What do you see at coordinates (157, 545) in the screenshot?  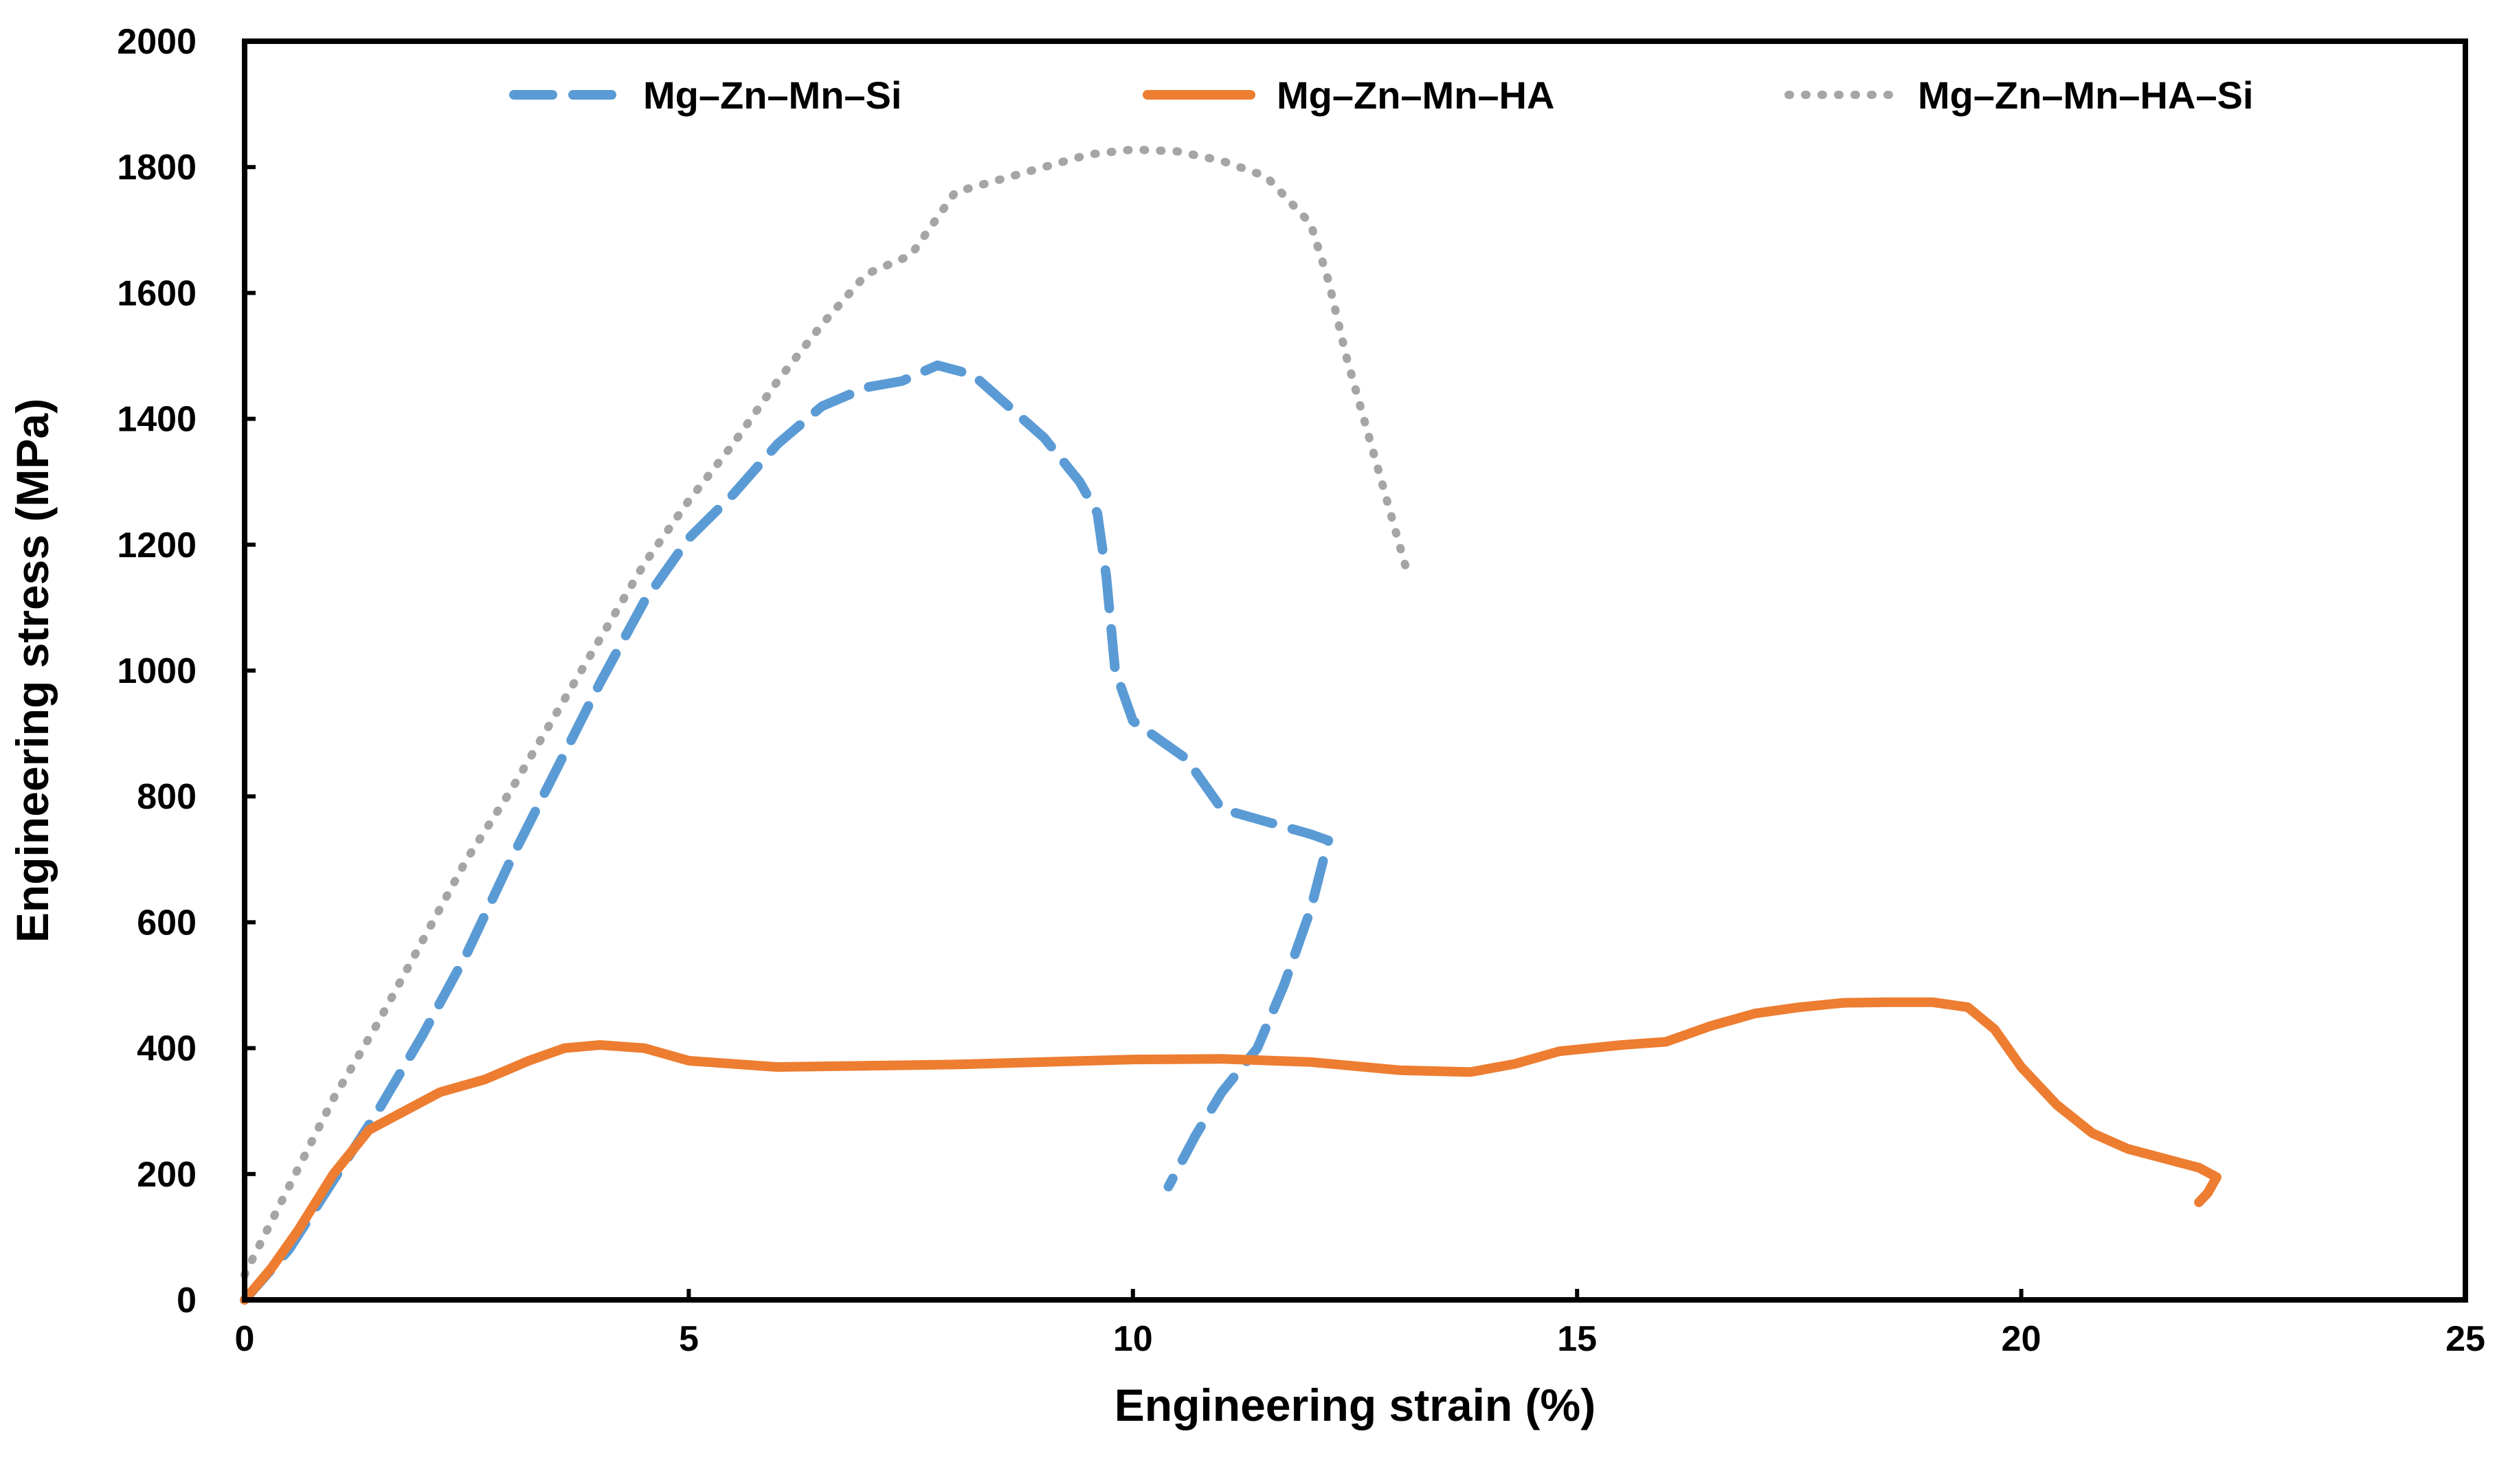 I see `y-tick-label: 1200` at bounding box center [157, 545].